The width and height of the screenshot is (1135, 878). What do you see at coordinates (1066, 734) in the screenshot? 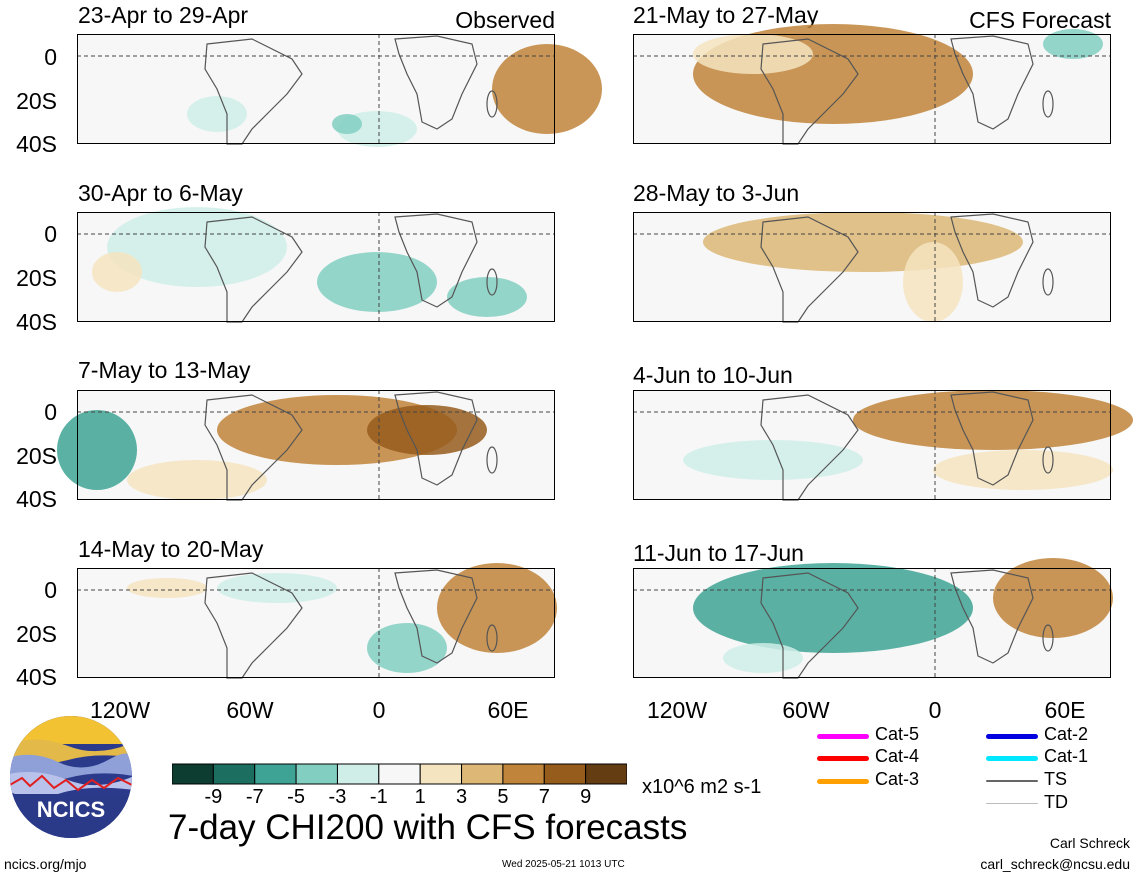
I see `legend-cat2: Cat-2` at bounding box center [1066, 734].